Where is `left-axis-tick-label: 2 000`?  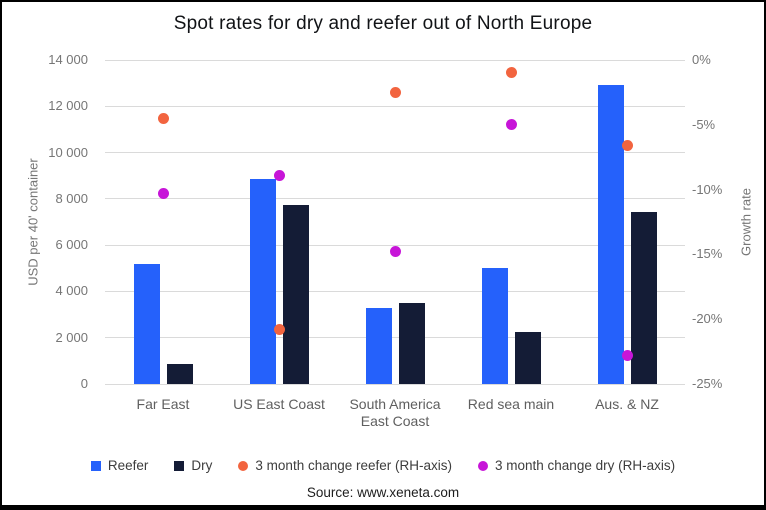 left-axis-tick-label: 2 000 is located at coordinates (71, 337).